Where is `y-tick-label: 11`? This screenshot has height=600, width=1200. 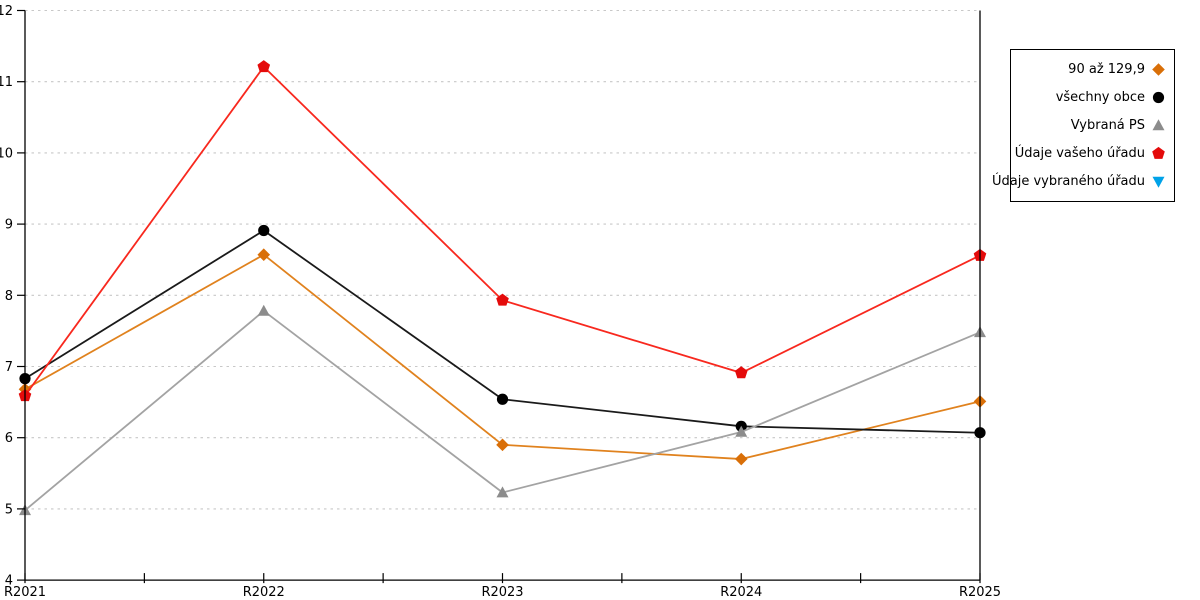
y-tick-label: 11 is located at coordinates (6, 82).